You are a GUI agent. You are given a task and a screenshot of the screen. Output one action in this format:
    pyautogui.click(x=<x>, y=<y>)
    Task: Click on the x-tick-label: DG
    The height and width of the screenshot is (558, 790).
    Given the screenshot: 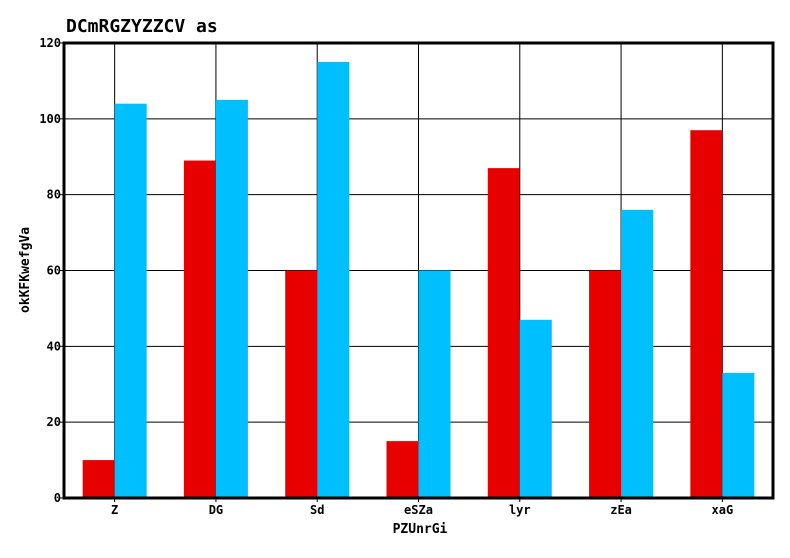 What is the action you would take?
    pyautogui.click(x=216, y=510)
    